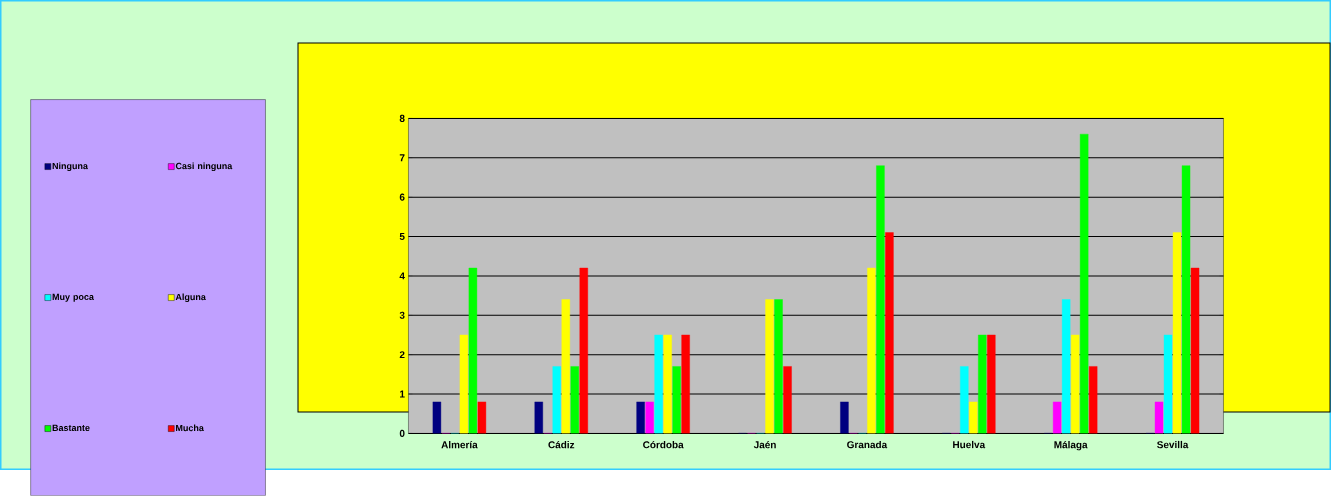  I want to click on y-tick-label: 2, so click(402, 355).